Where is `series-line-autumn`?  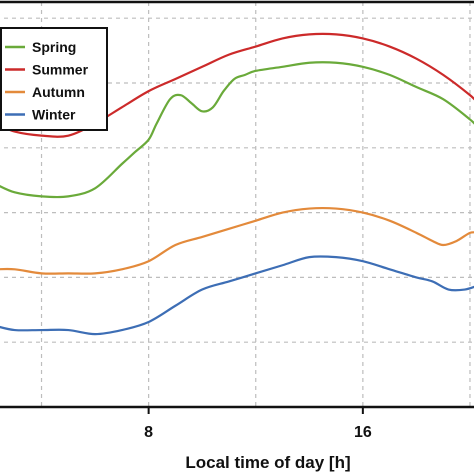 series-line-autumn is located at coordinates (237, 240).